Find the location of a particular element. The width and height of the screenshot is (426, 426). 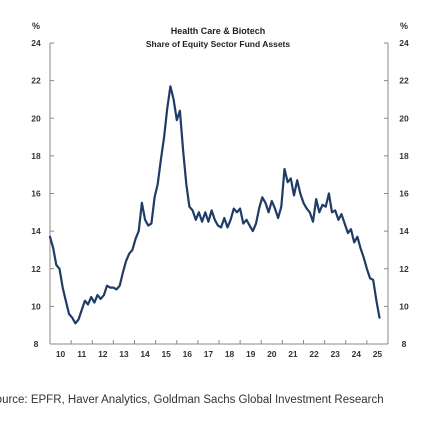

x-tick-label: 20 is located at coordinates (272, 354).